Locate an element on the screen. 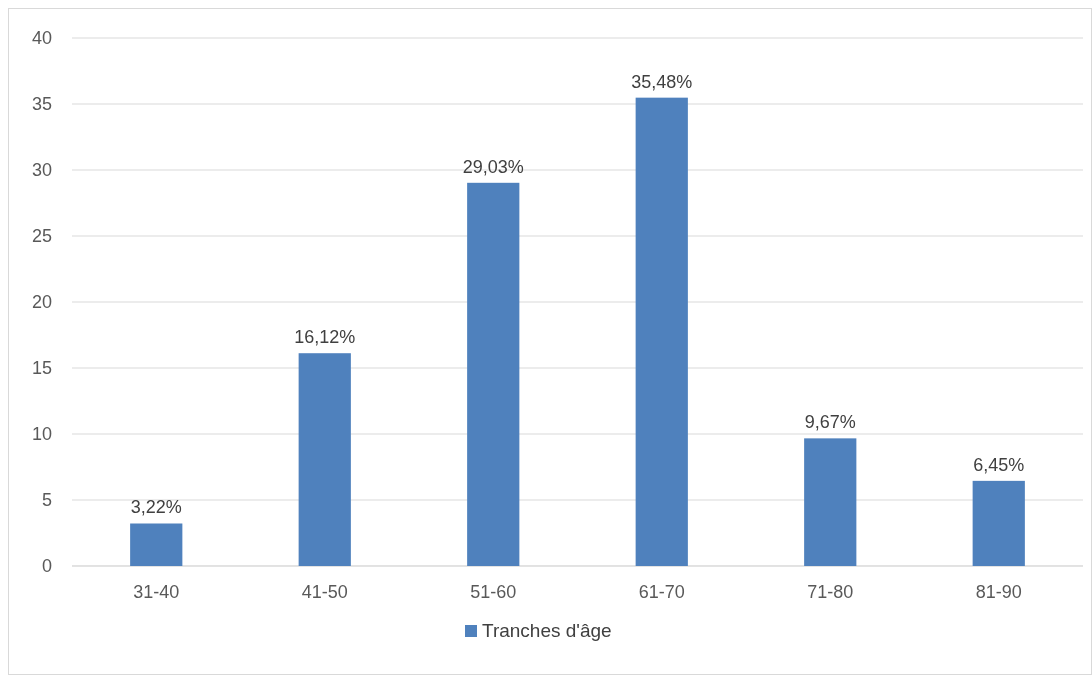  y-tick-label: 20 is located at coordinates (41, 302).